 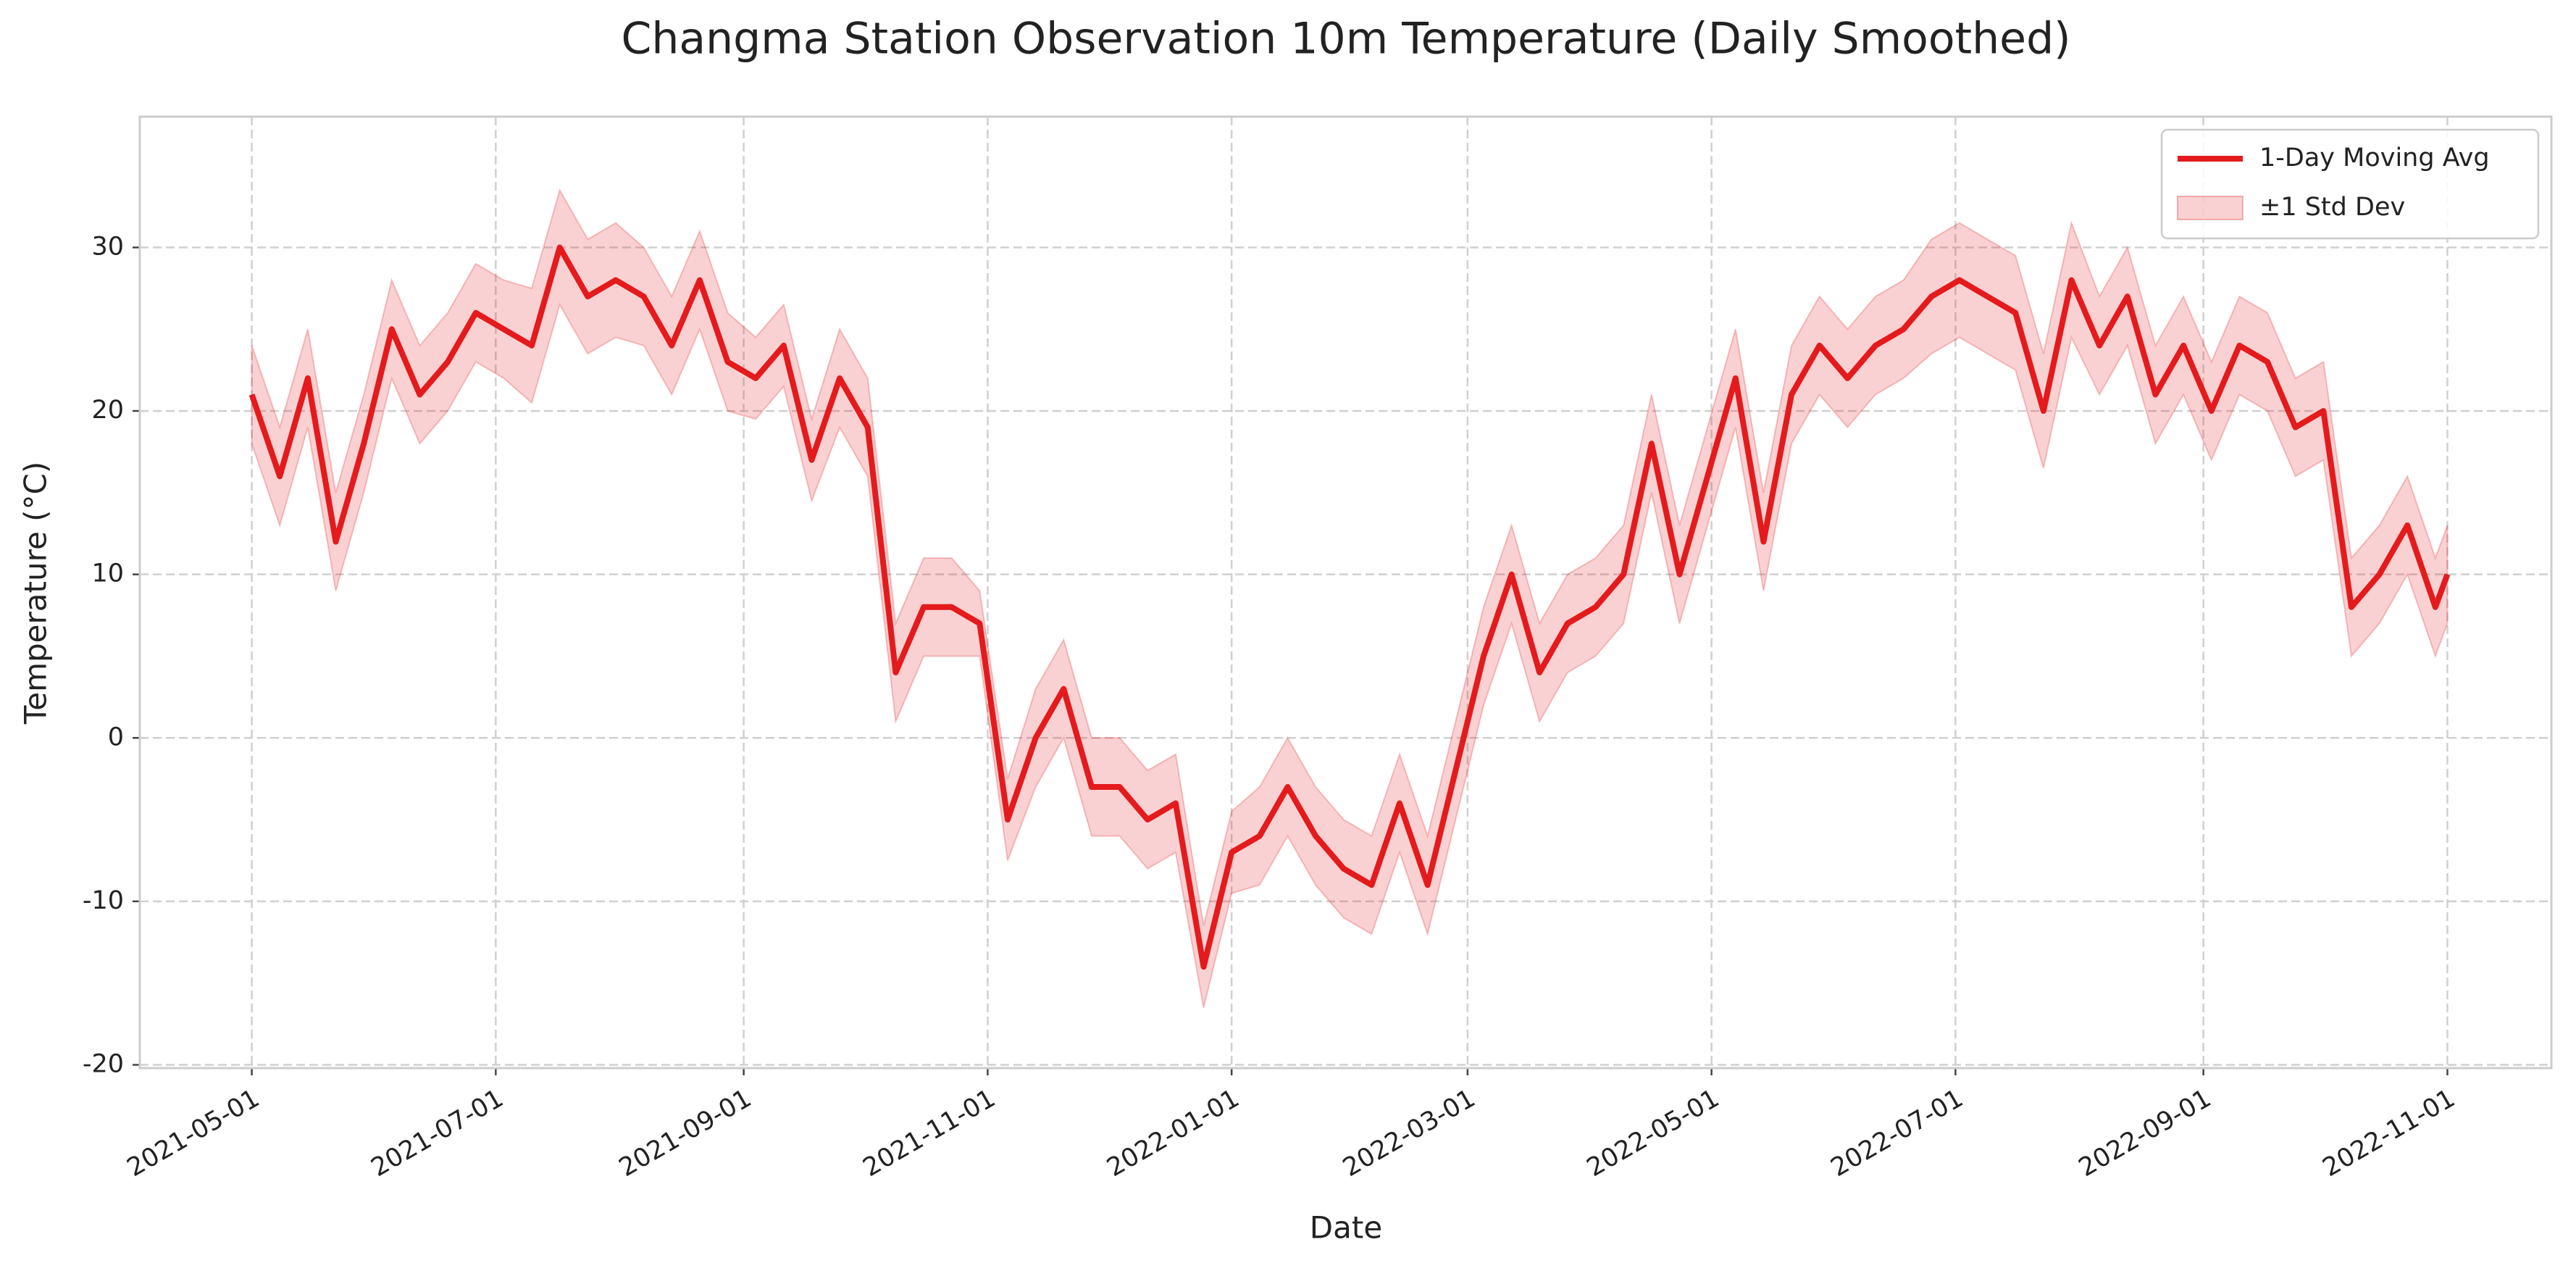 I want to click on legend-label: 1-Day Moving Avg, so click(x=2374, y=158).